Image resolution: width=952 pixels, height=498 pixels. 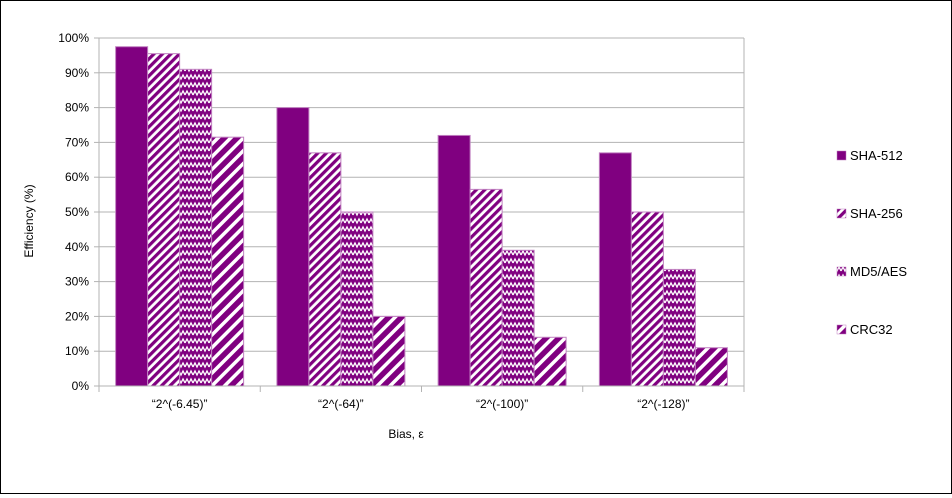 I want to click on y-tick-label: 50%, so click(x=77, y=212).